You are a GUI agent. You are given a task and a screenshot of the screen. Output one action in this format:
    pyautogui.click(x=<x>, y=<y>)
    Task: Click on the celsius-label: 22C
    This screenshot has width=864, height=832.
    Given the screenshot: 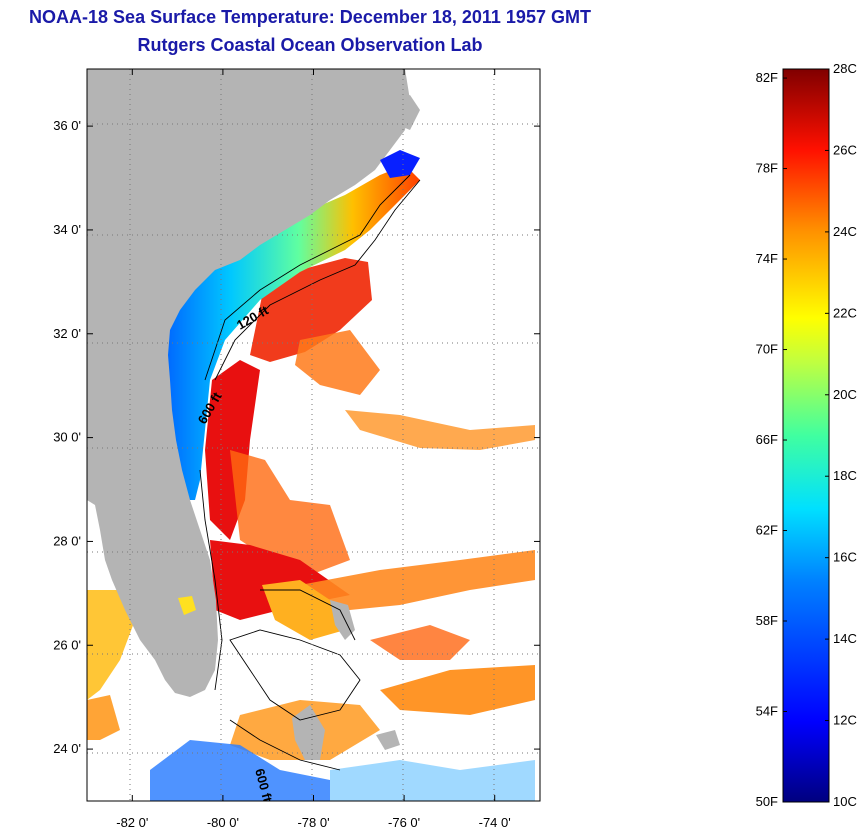 What is the action you would take?
    pyautogui.click(x=845, y=312)
    